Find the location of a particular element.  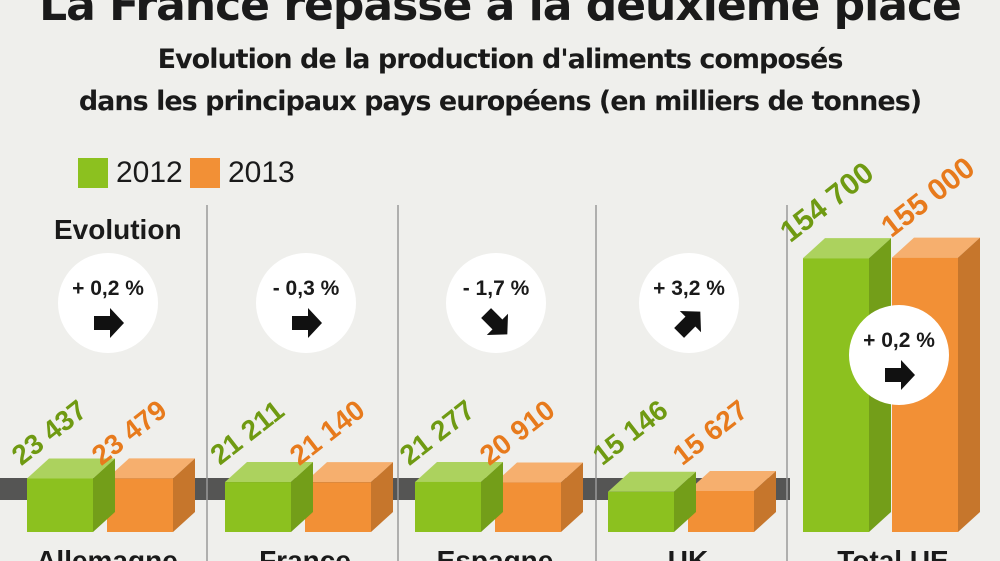

legend-label-2012: 2012 is located at coordinates (149, 172).